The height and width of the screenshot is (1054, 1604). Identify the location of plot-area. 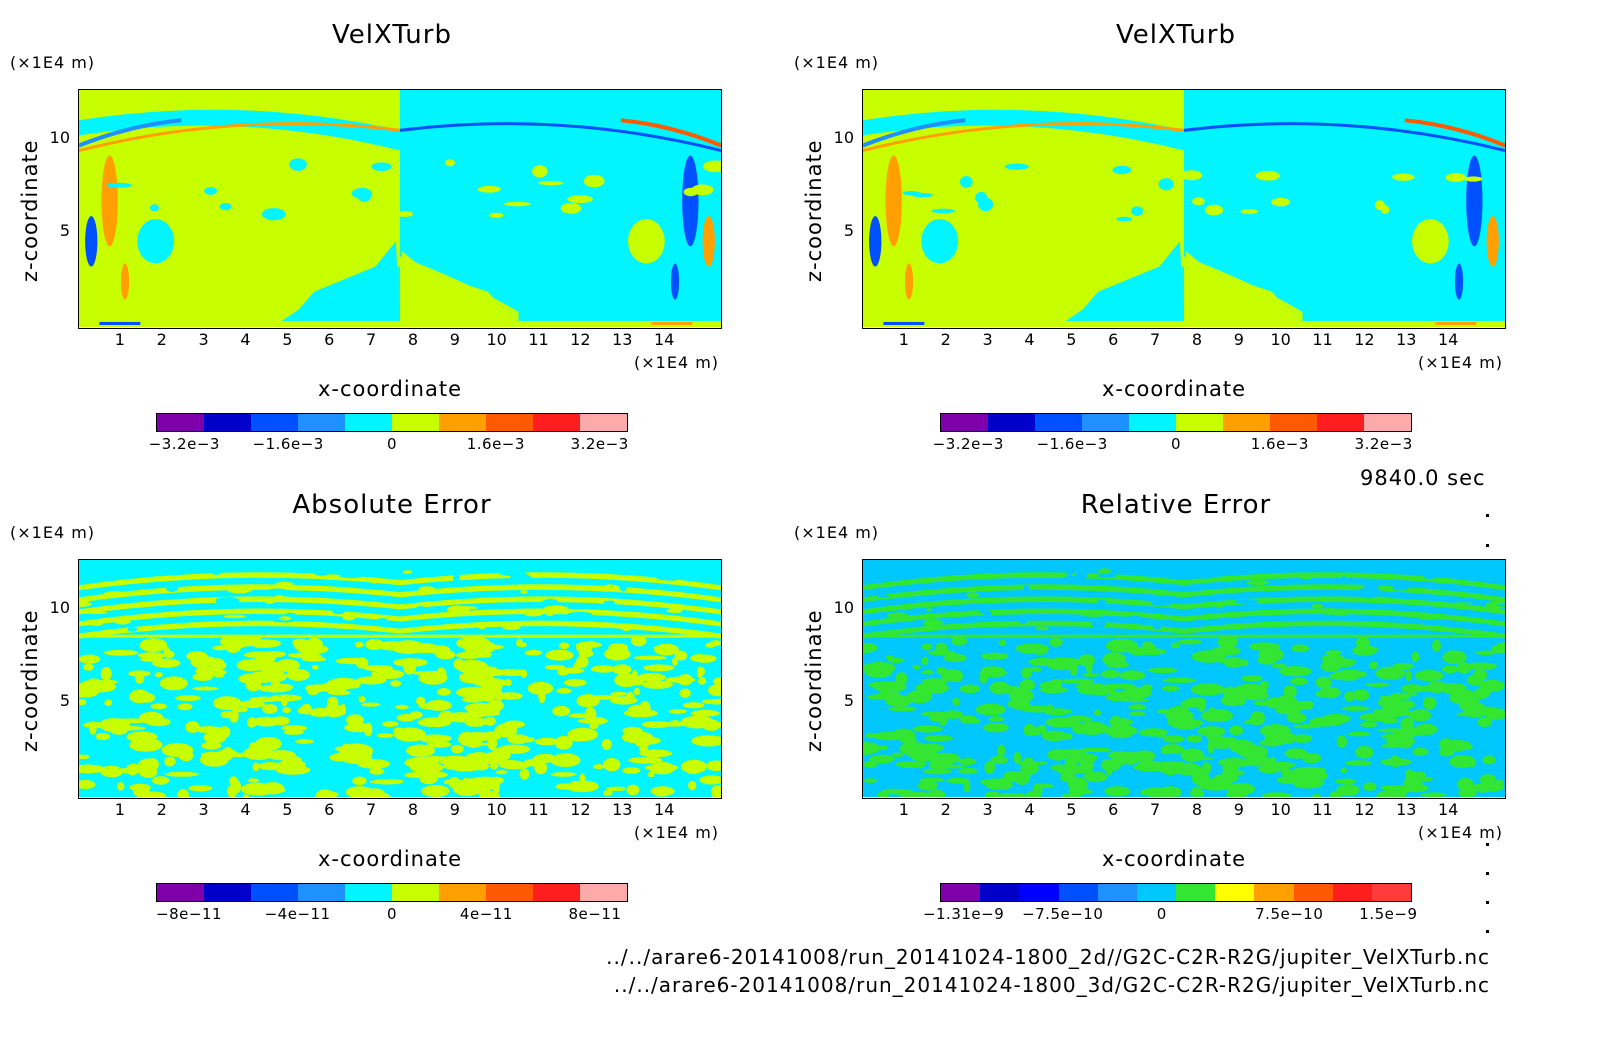
(400, 209).